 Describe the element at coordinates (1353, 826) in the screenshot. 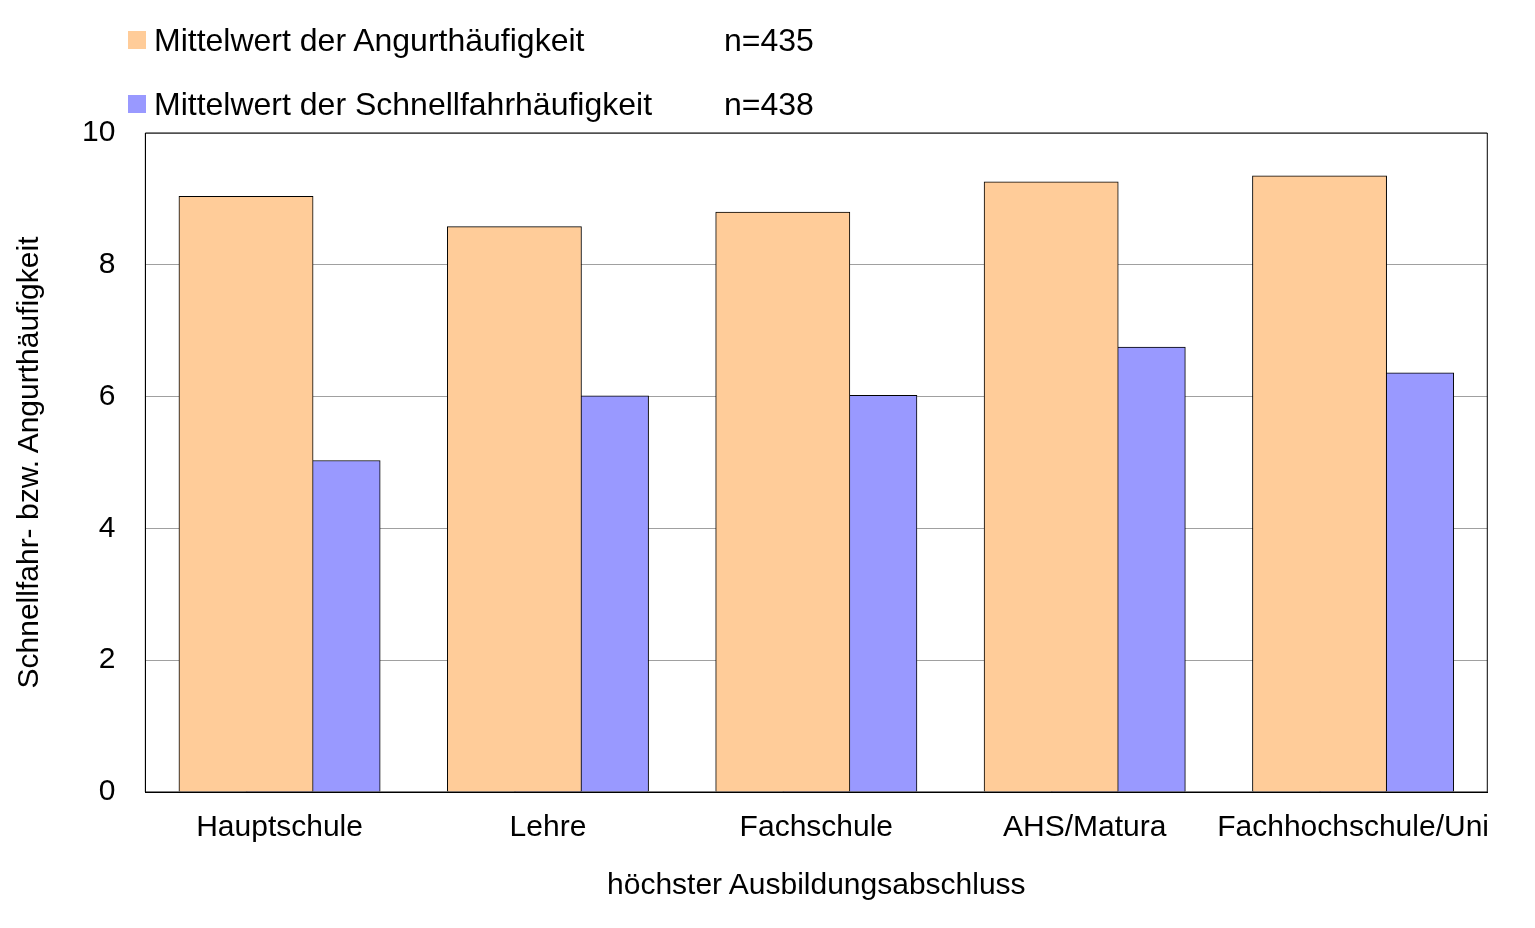

I see `x-tick-label: Fachhochschule/Uni` at that location.